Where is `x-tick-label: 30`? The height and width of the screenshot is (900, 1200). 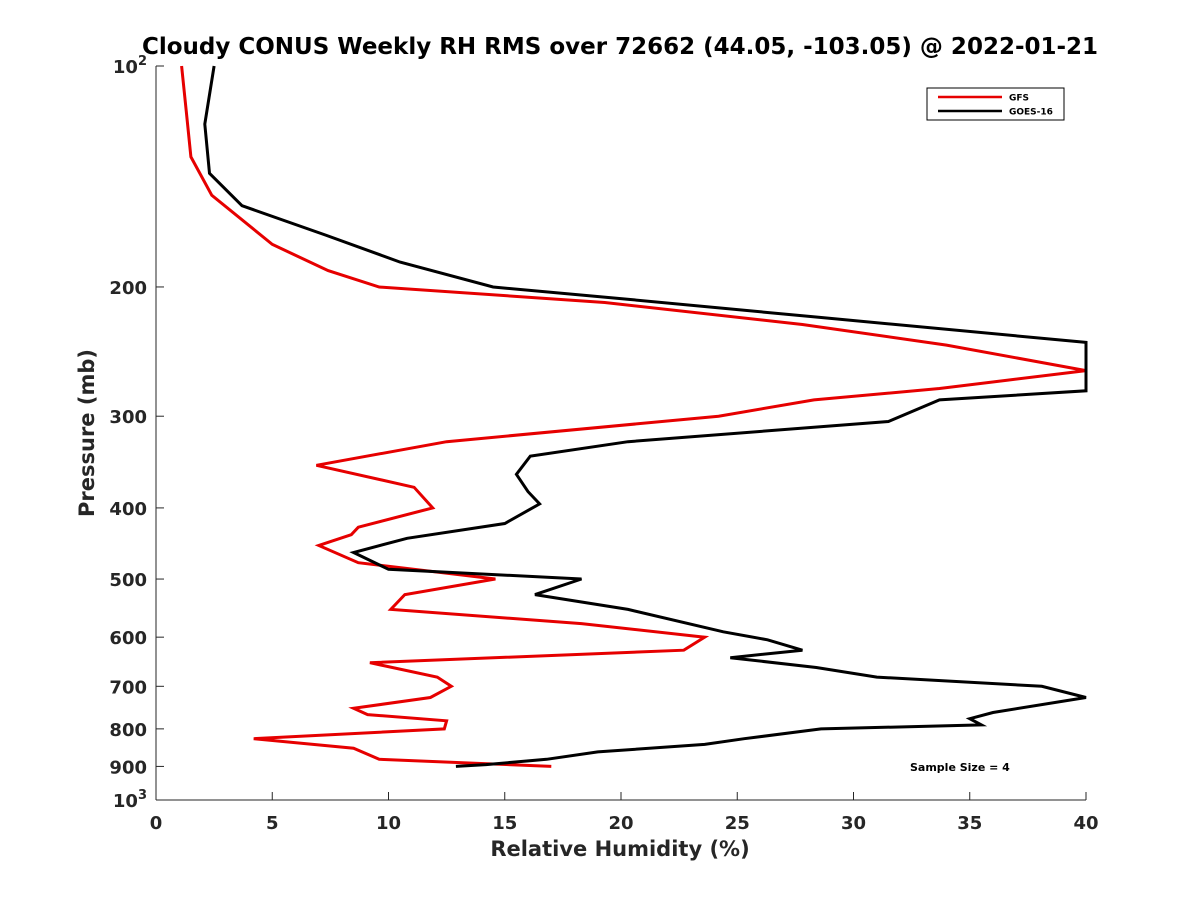 x-tick-label: 30 is located at coordinates (853, 823).